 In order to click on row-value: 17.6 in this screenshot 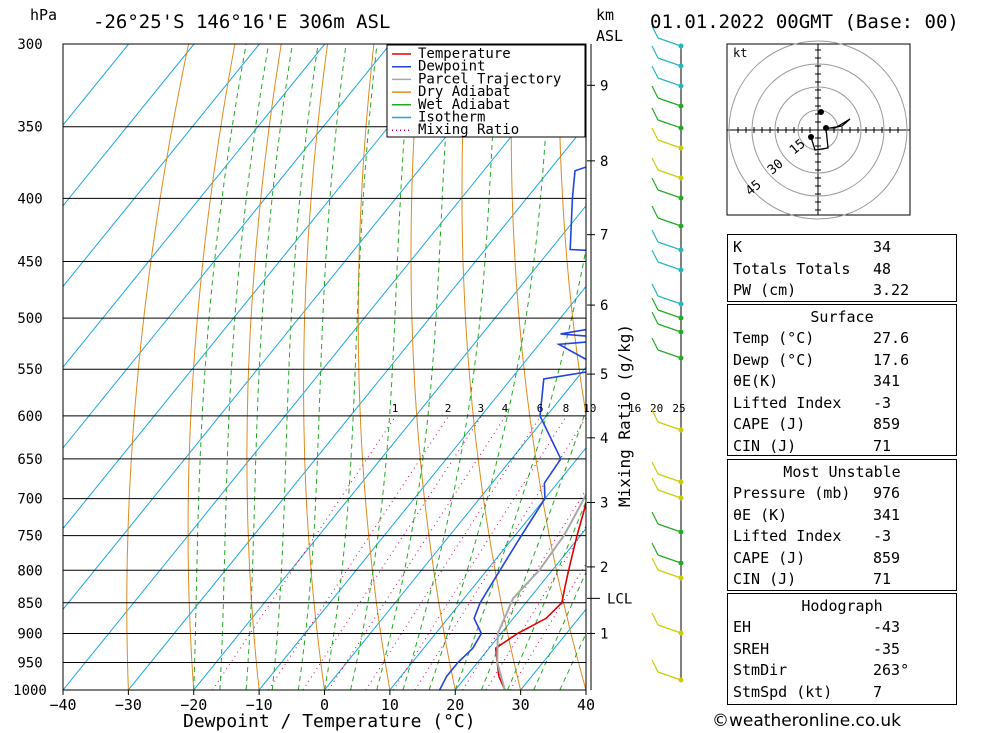, I will do `click(891, 359)`.